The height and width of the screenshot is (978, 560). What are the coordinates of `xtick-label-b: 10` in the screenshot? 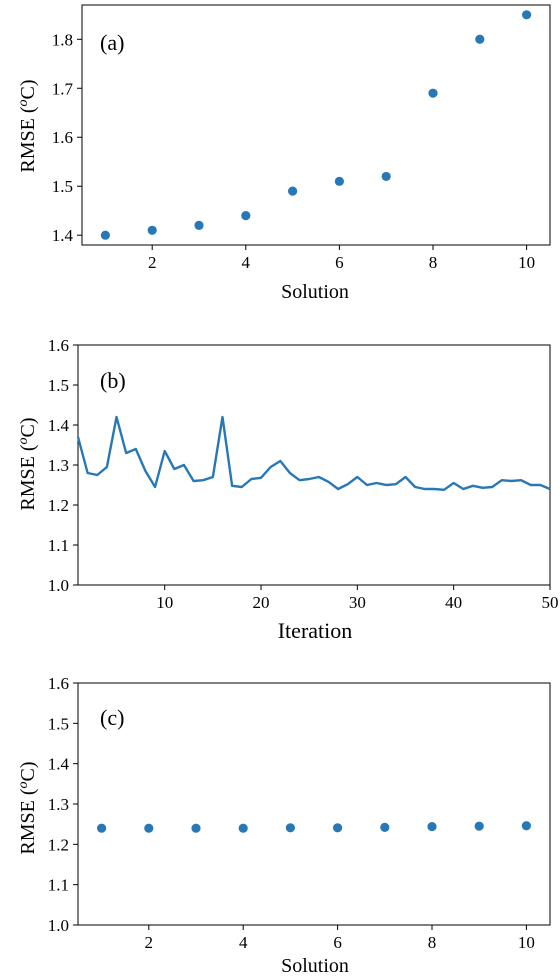 It's located at (164, 602).